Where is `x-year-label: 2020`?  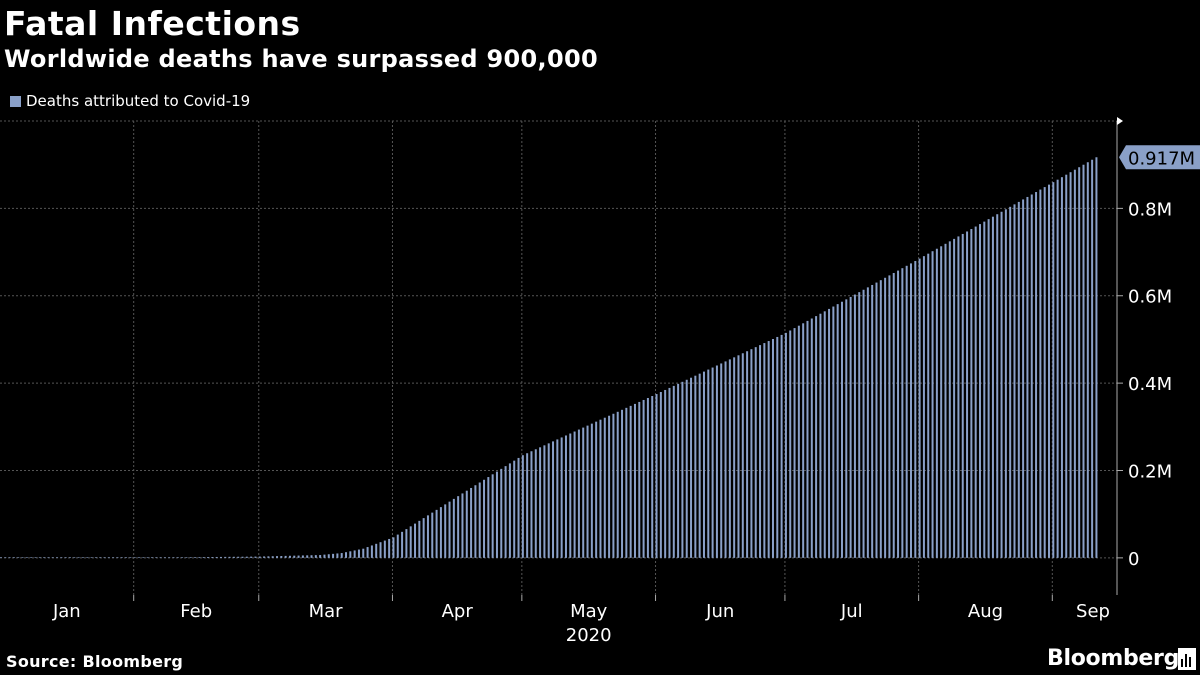
x-year-label: 2020 is located at coordinates (589, 635).